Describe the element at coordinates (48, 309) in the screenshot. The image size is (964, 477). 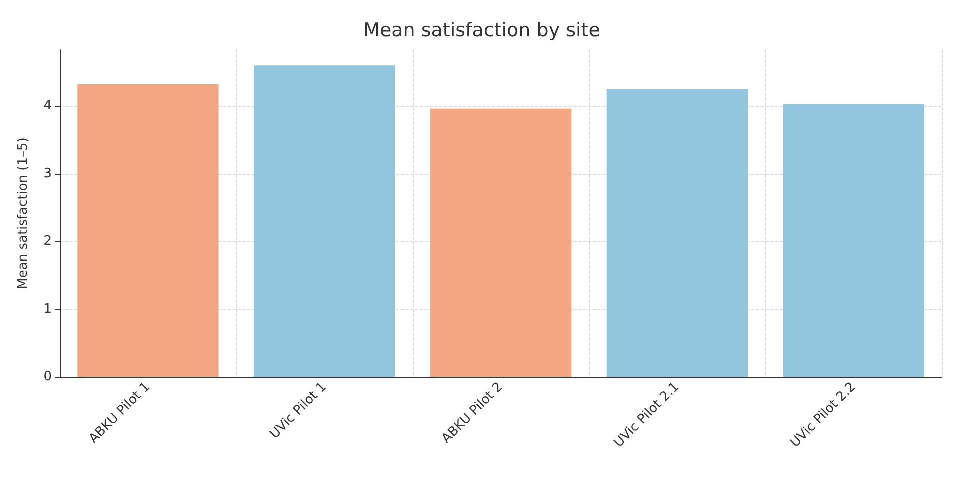
I see `y-tick-label: 1` at that location.